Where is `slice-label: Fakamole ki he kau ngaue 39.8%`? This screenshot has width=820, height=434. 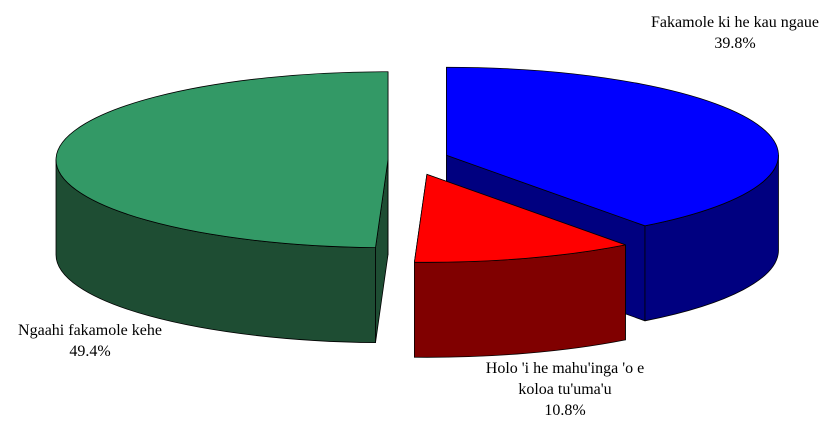 slice-label: Fakamole ki he kau ngaue 39.8% is located at coordinates (732, 33).